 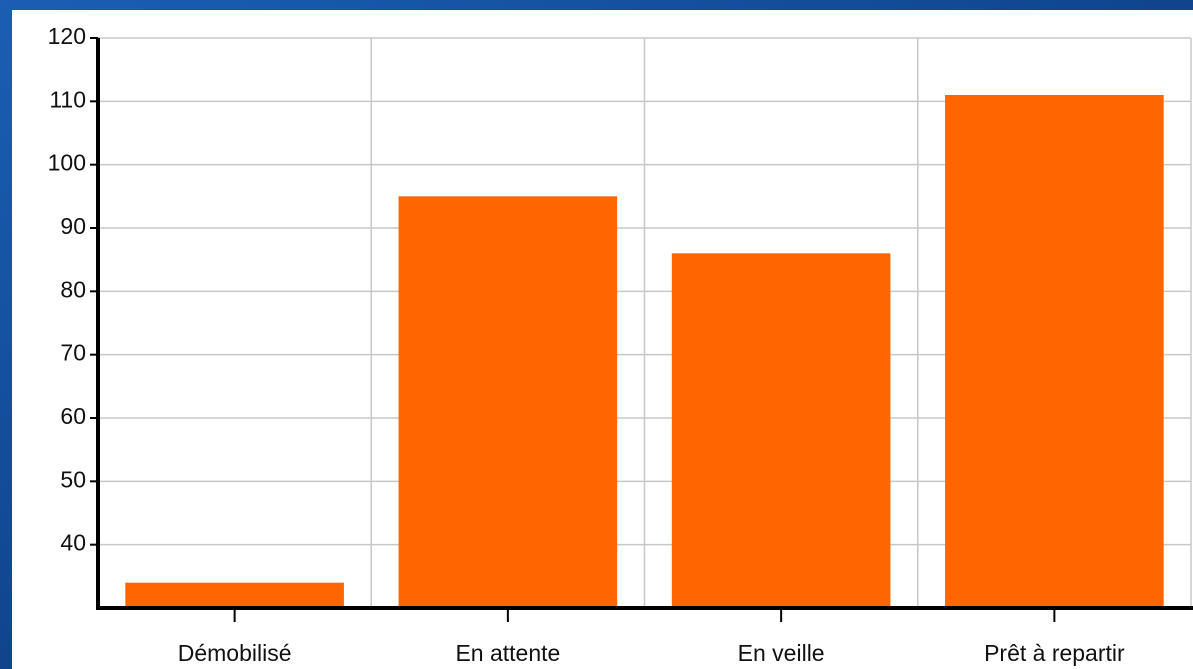 What do you see at coordinates (73, 479) in the screenshot?
I see `y-tick-label: 50` at bounding box center [73, 479].